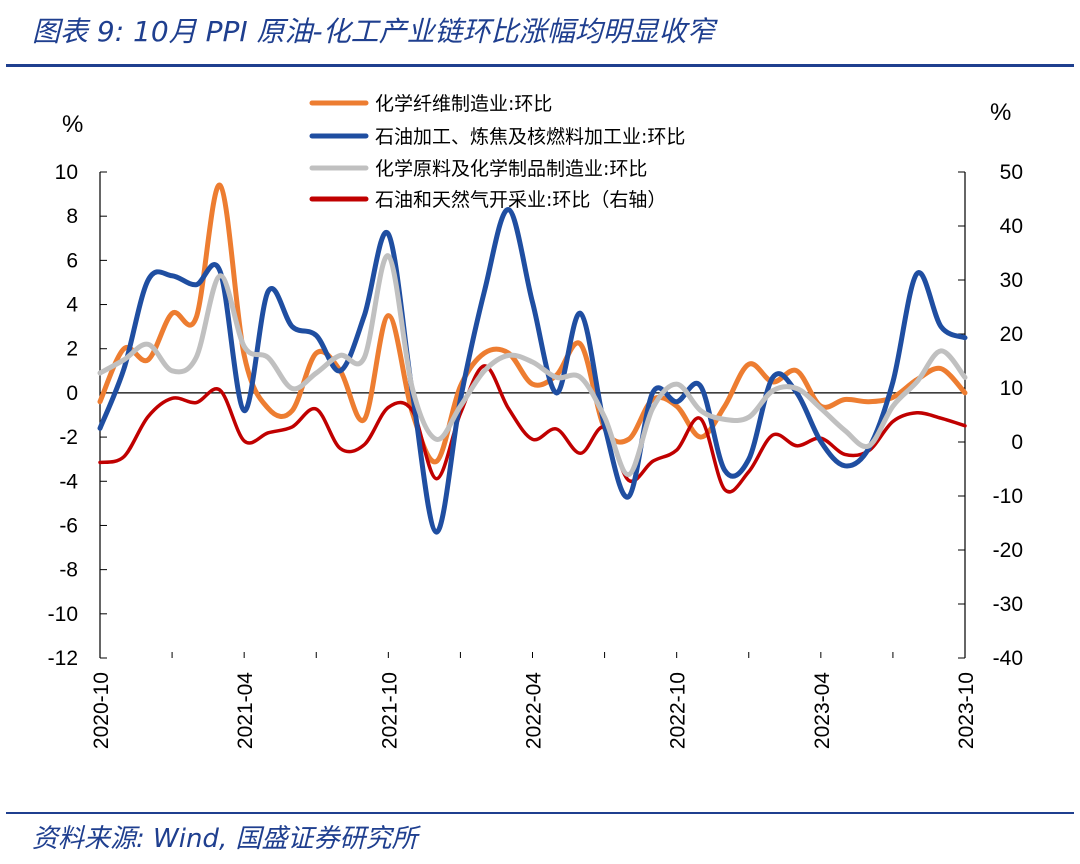 The height and width of the screenshot is (864, 1080). I want to click on x-tick-label: 2021-04, so click(245, 710).